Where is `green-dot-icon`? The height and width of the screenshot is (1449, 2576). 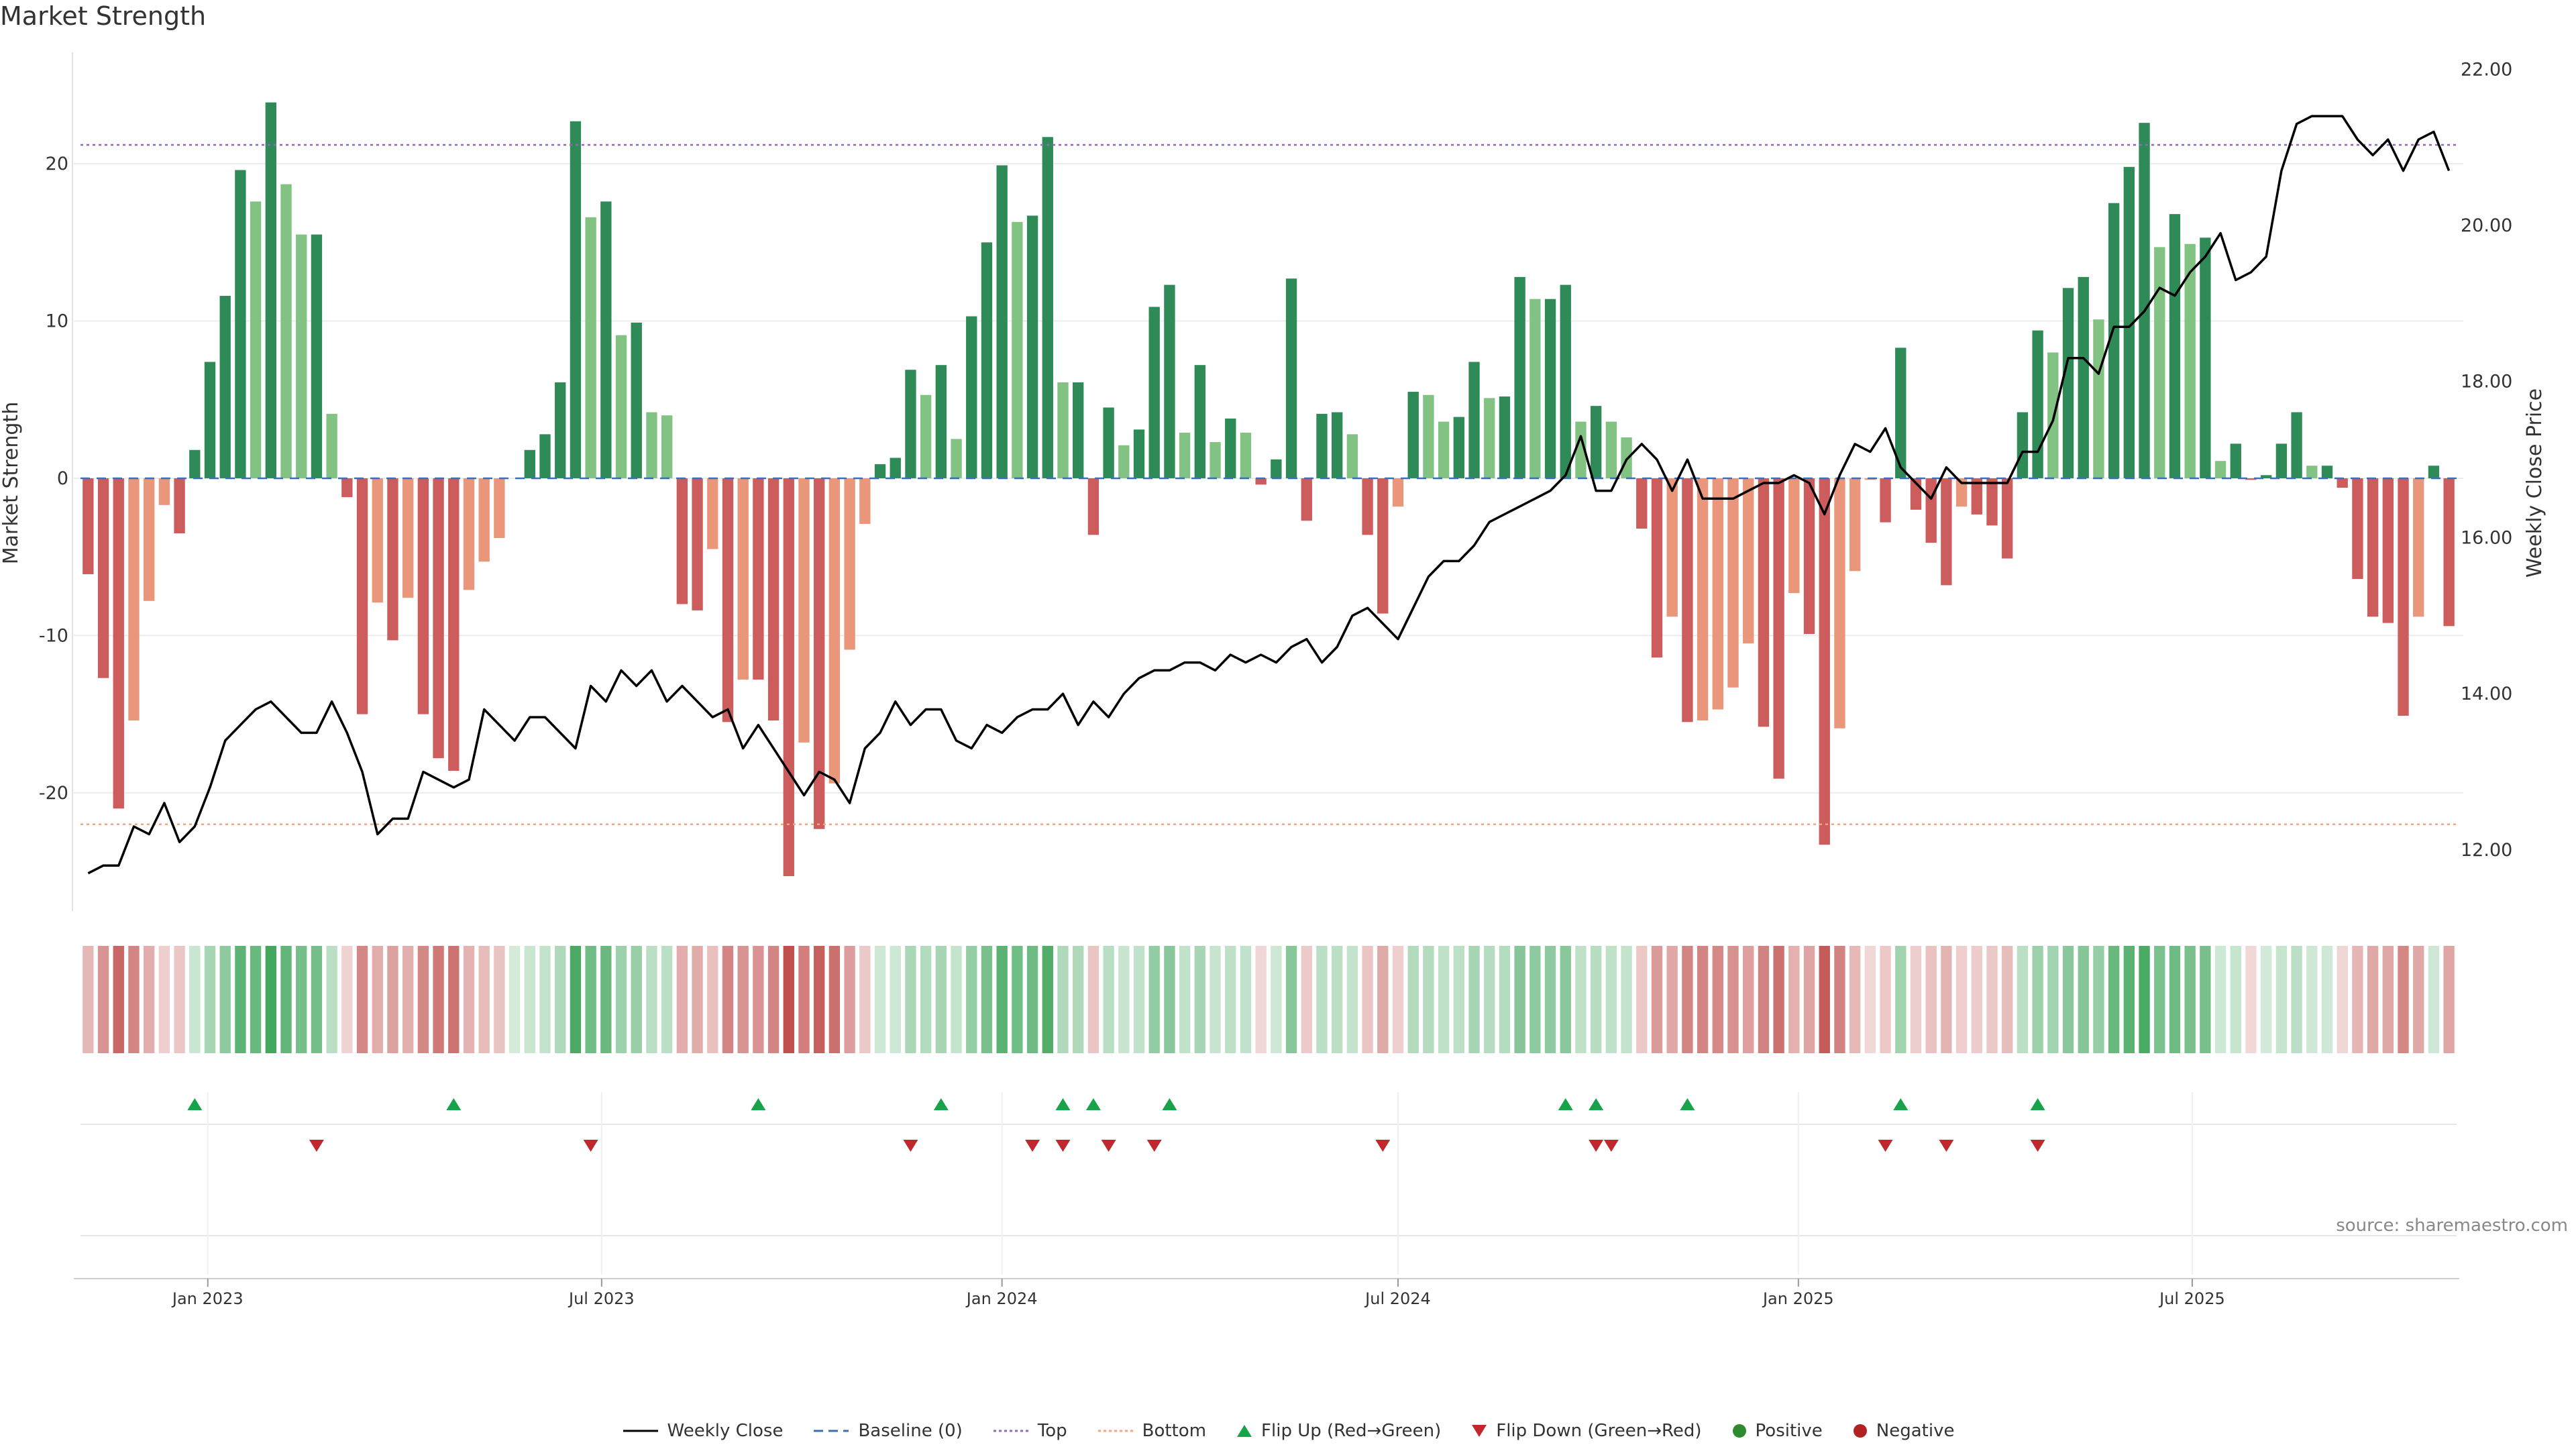
green-dot-icon is located at coordinates (1739, 1431).